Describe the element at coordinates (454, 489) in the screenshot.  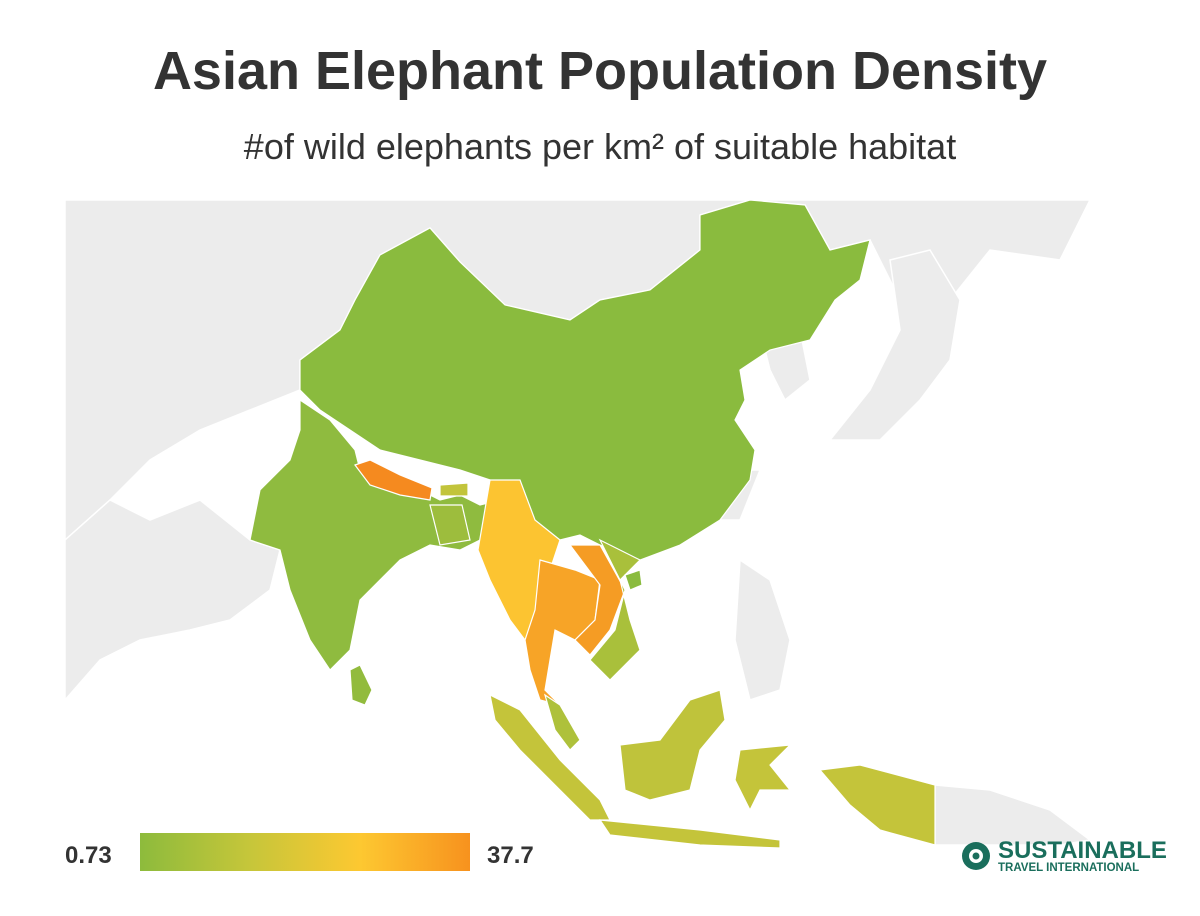
I see `bhutan` at that location.